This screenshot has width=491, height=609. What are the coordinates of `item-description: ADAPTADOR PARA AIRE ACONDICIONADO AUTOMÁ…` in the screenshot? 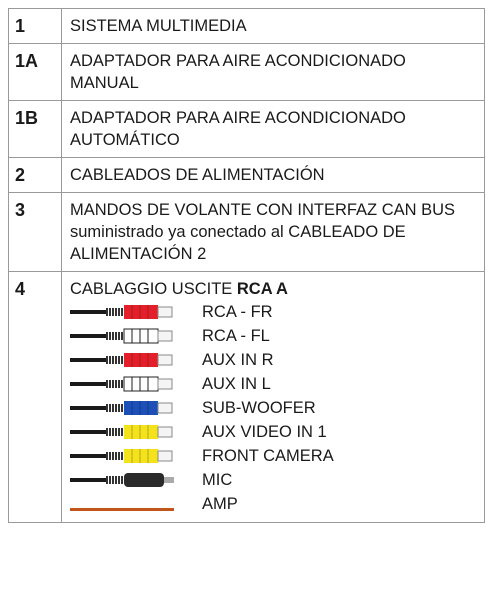 It's located at (273, 129).